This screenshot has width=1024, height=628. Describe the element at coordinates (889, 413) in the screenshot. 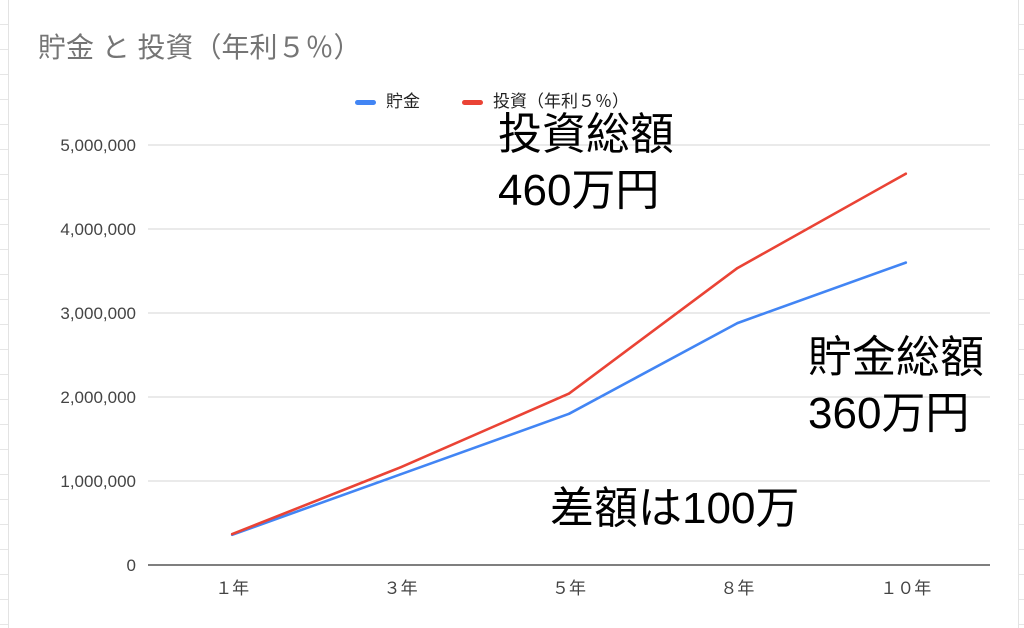

I see `annotation-line: 360万円` at that location.